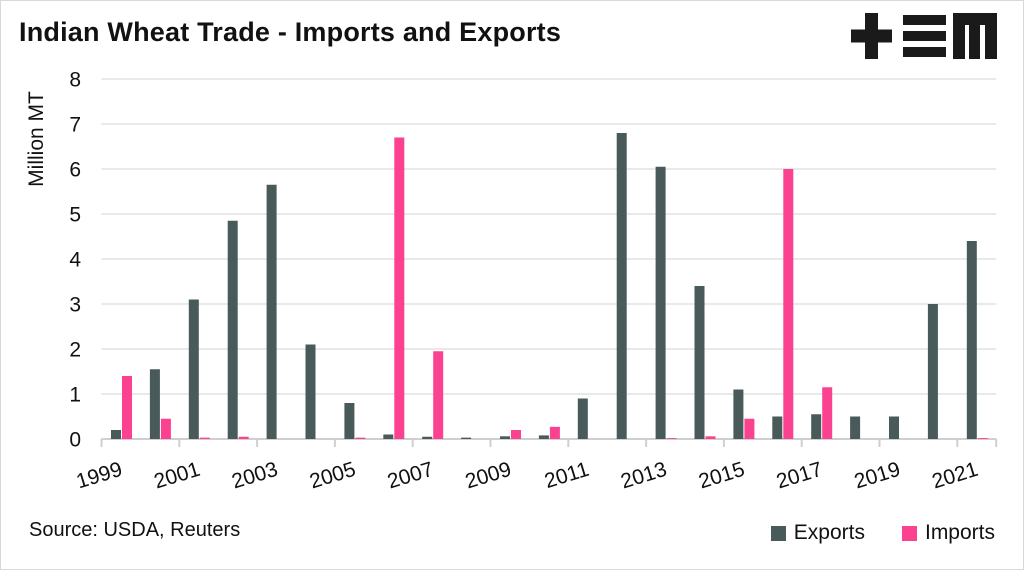 This screenshot has height=570, width=1024. I want to click on bar-imports-1999, so click(127, 407).